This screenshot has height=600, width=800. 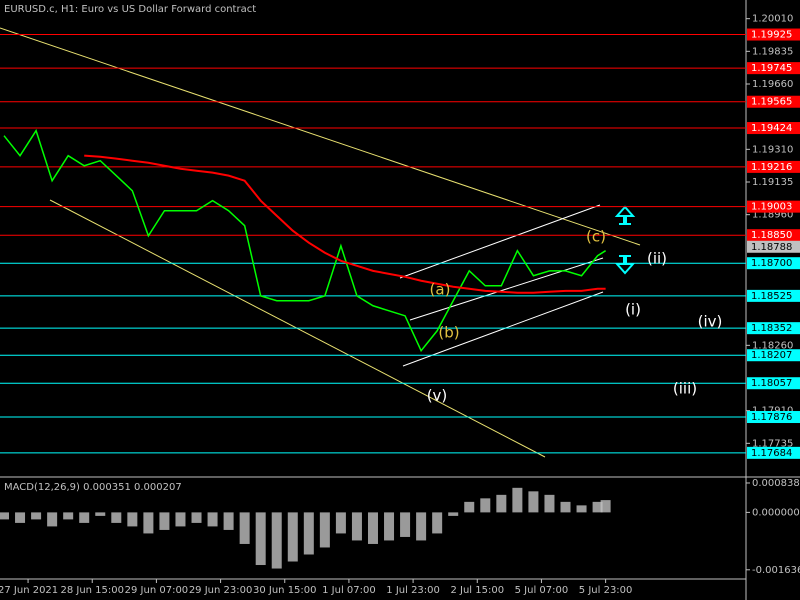 What do you see at coordinates (776, 512) in the screenshot?
I see `y-tick-label: 0.000000` at bounding box center [776, 512].